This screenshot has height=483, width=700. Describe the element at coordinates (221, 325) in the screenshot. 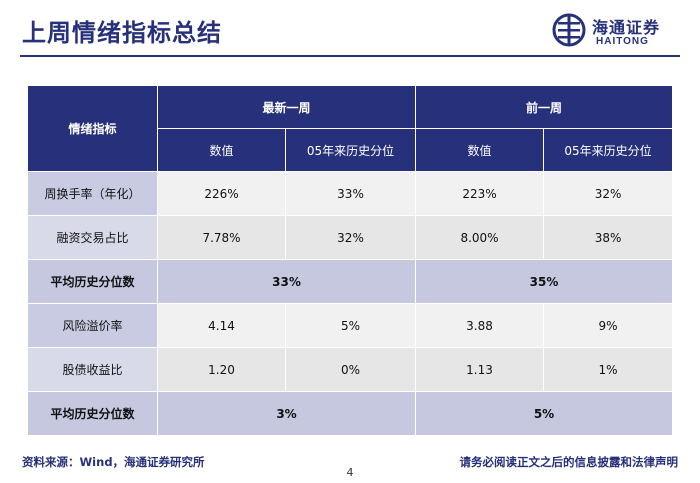

I see `latest-value-cell: 4.14` at that location.